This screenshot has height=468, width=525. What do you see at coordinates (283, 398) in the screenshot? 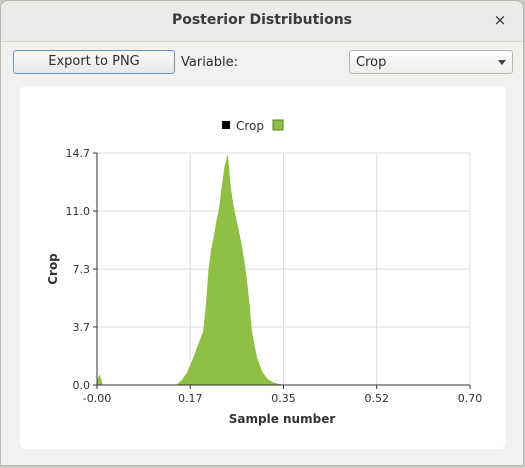
I see `x-tick-label: 0.35` at bounding box center [283, 398].